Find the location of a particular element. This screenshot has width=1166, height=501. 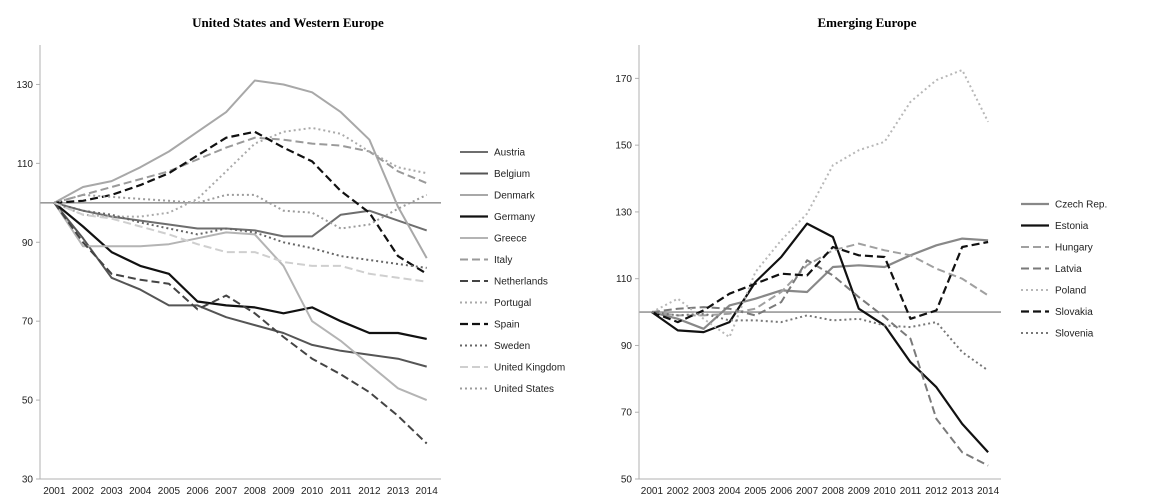

legend-label-poland: Poland is located at coordinates (1070, 291).